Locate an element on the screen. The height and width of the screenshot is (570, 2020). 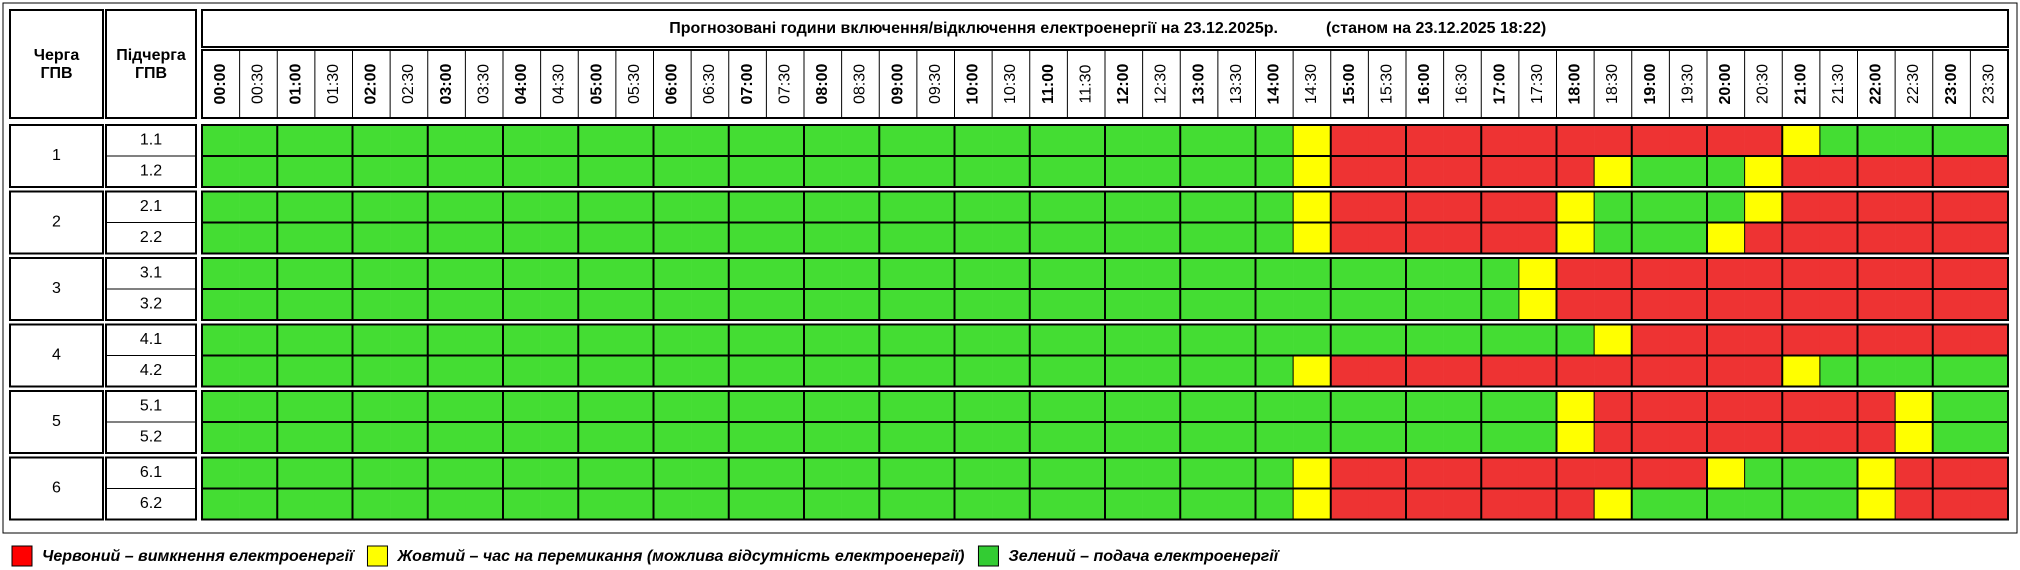
time-label: 09:00 is located at coordinates (897, 83).